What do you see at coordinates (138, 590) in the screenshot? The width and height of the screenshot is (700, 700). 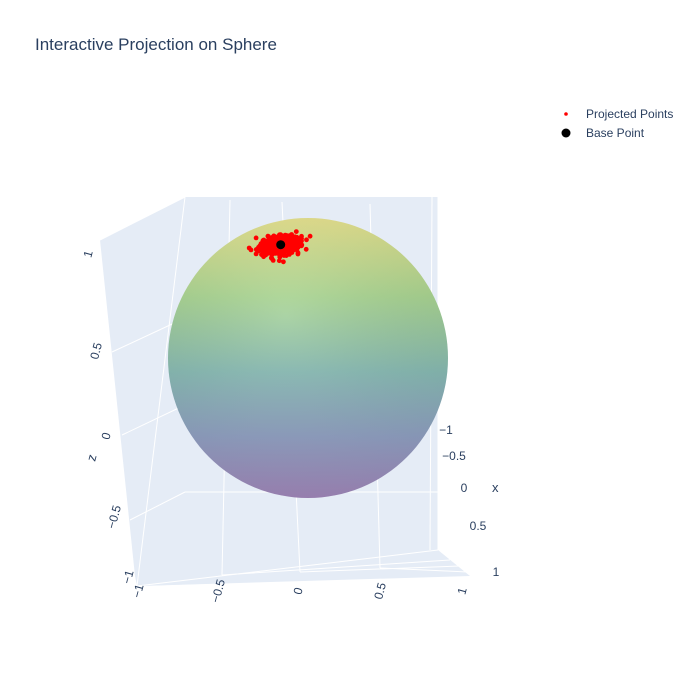 I see `y-tick-label: −1` at bounding box center [138, 590].